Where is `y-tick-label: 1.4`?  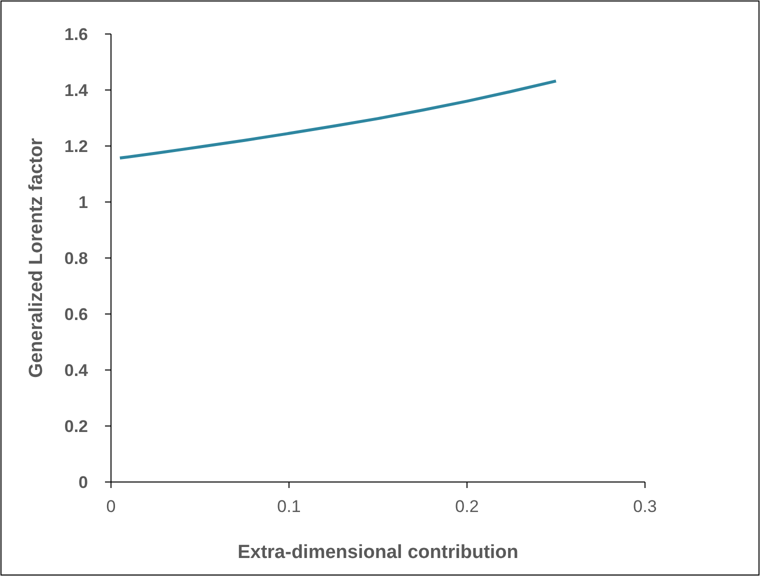
y-tick-label: 1.4 is located at coordinates (76, 90).